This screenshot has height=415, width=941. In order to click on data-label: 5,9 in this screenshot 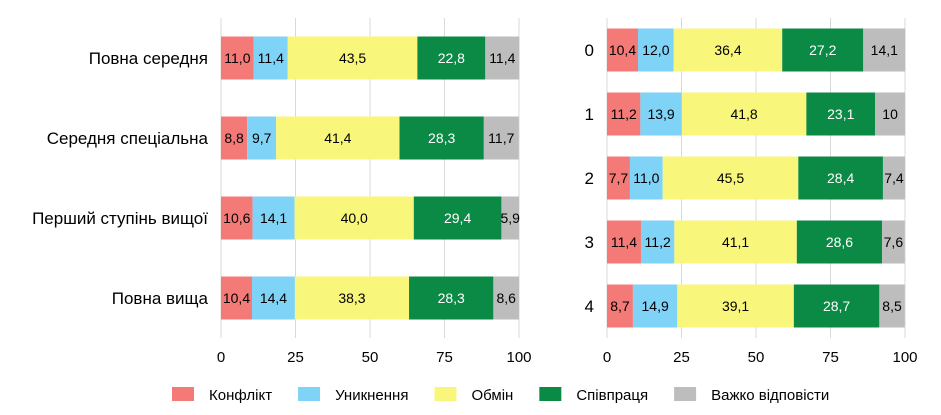, I will do `click(510, 218)`.